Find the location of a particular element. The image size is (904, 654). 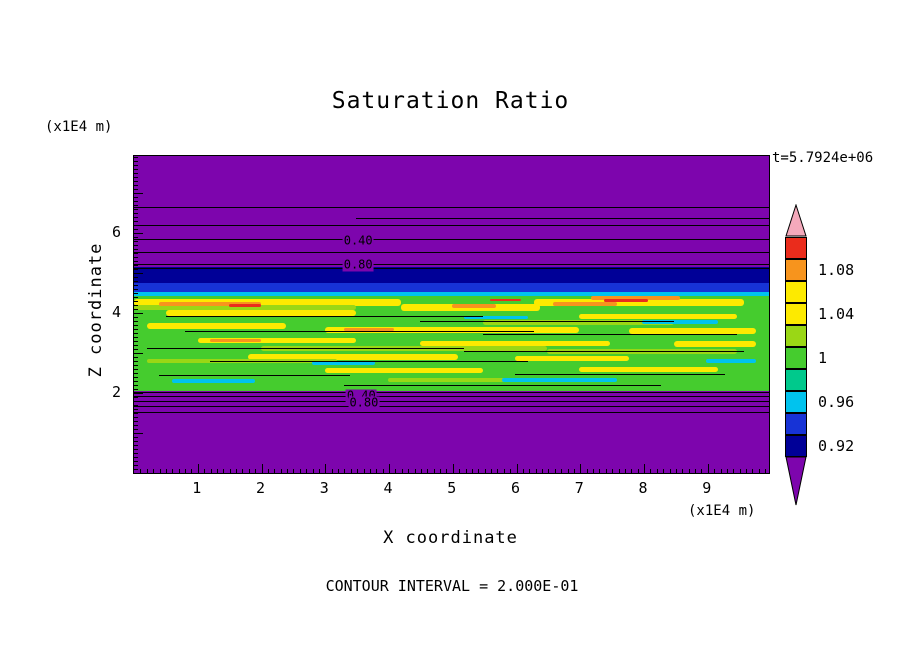

contour-label: 0.80 is located at coordinates (358, 264).